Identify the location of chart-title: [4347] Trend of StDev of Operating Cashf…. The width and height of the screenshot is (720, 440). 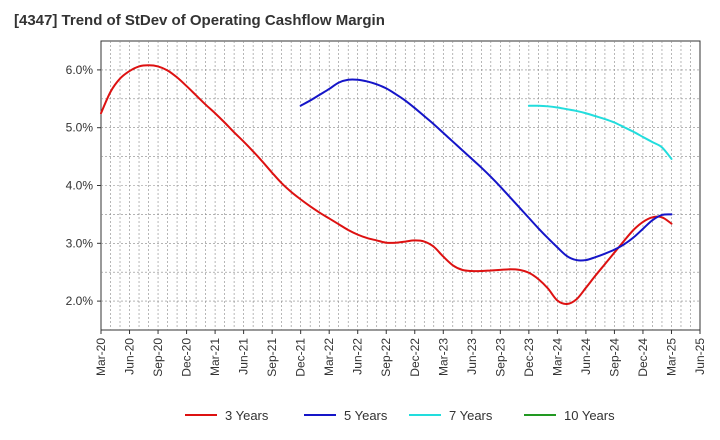
(199, 20).